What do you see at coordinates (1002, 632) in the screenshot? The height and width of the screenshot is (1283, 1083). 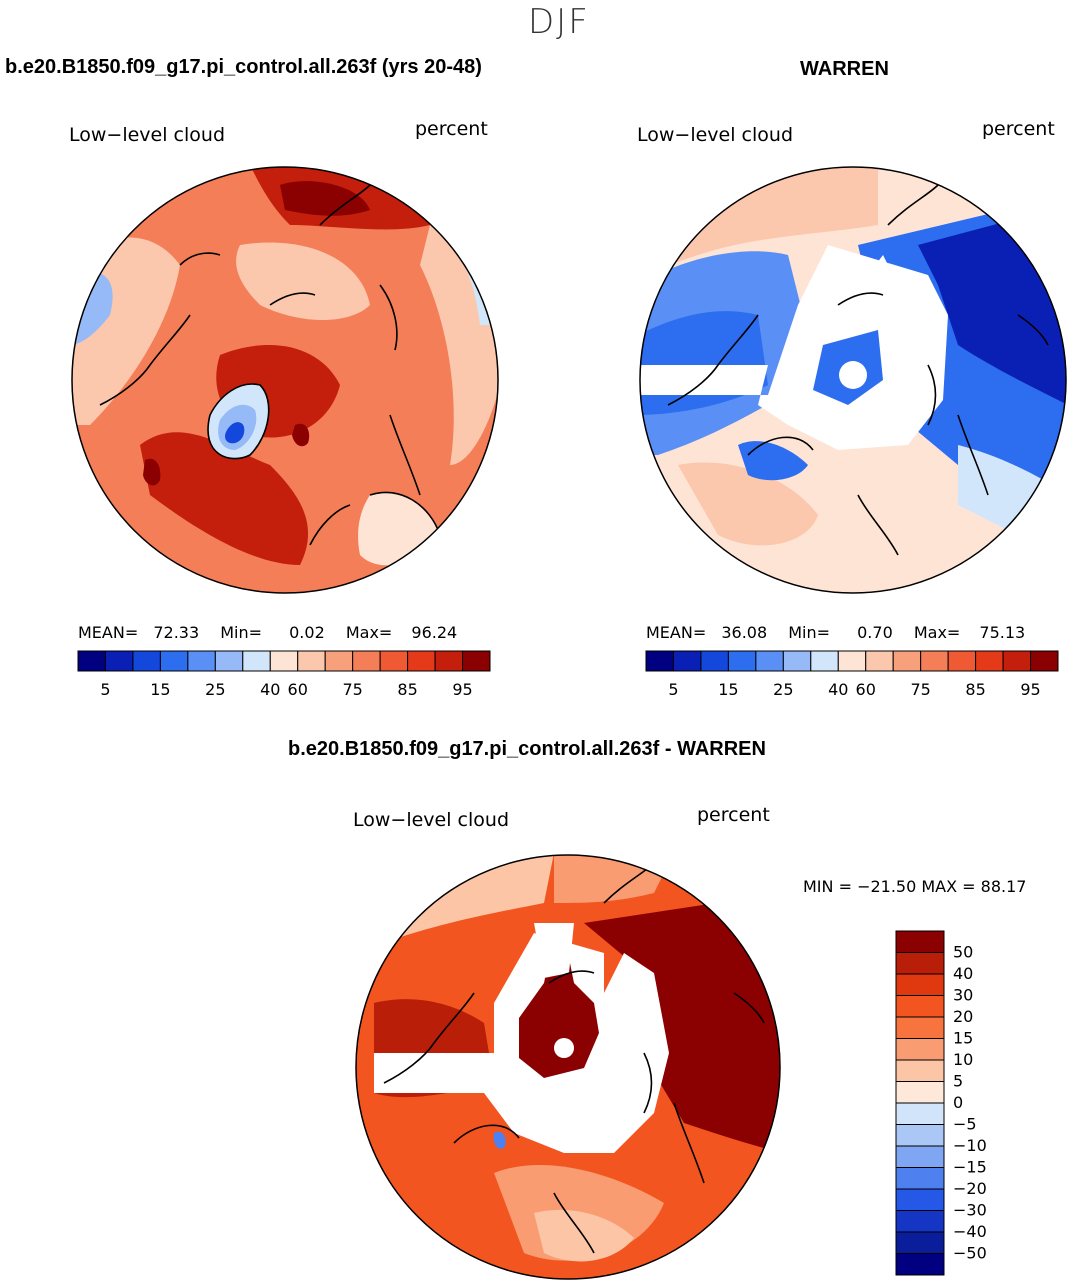 I see `right-max-value: 75.13` at bounding box center [1002, 632].